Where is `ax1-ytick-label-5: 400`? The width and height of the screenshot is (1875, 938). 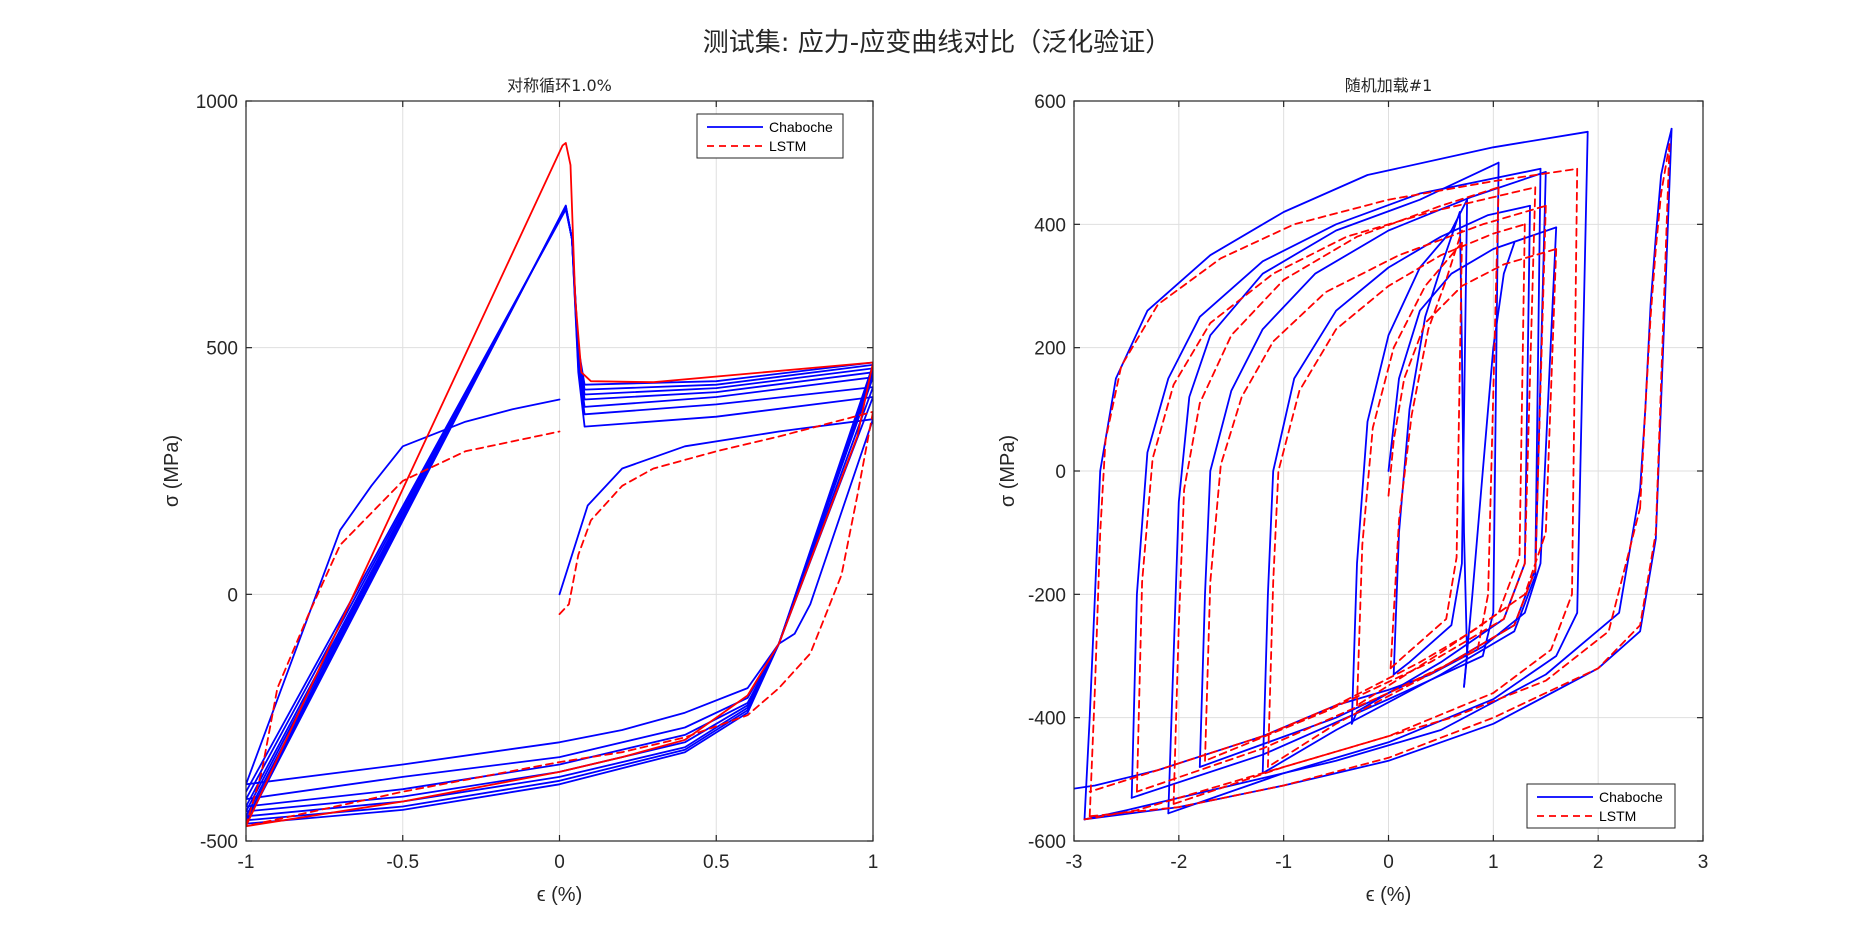
ax1-ytick-label-5: 400 is located at coordinates (1050, 225).